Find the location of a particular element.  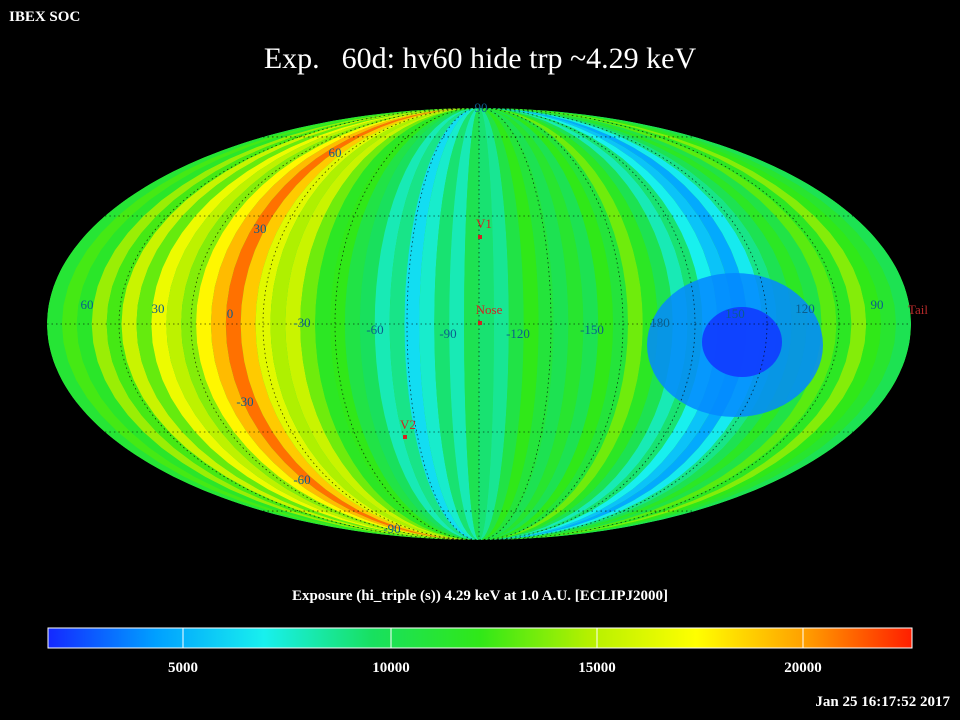

latitude-label: -60 is located at coordinates (301, 479).